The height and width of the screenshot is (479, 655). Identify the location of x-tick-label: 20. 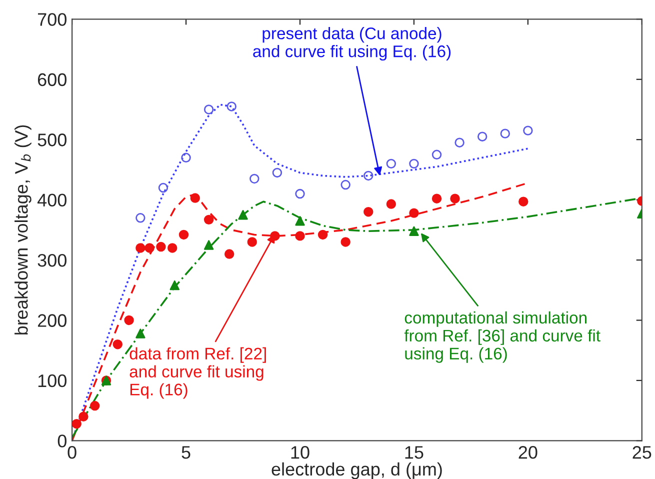
(528, 452).